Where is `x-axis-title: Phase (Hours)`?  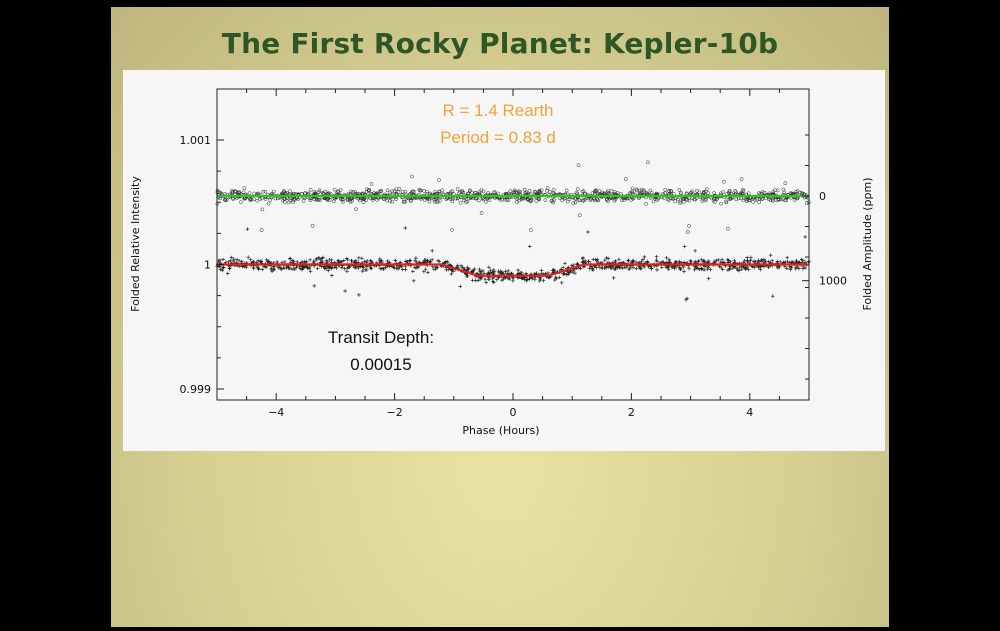
x-axis-title: Phase (Hours) is located at coordinates (500, 430).